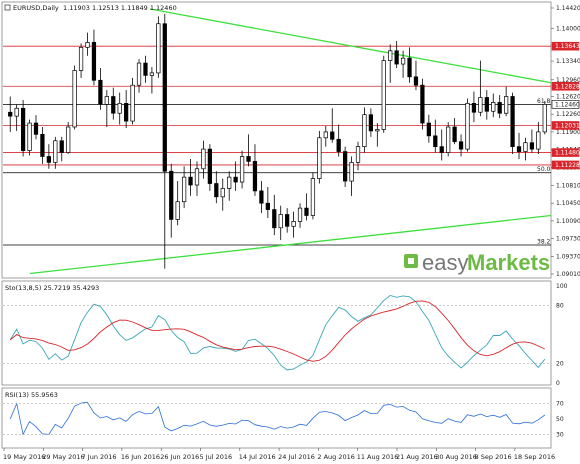 This screenshot has width=580, height=464. Describe the element at coordinates (7, 7) in the screenshot. I see `symbol-icon` at that location.